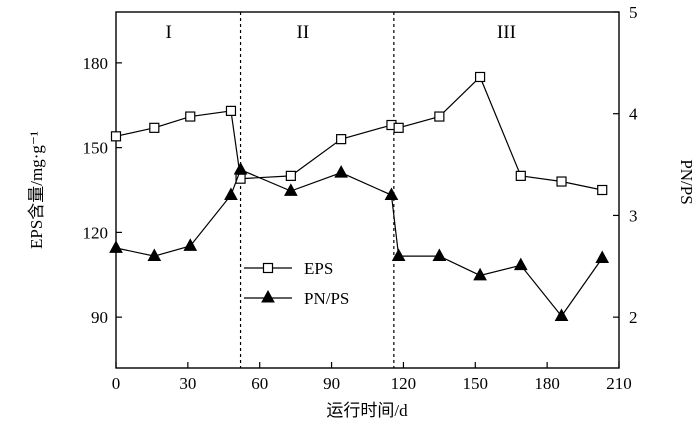 Image resolution: width=700 pixels, height=428 pixels. I want to click on y-left-tick-label: 150, so click(96, 148).